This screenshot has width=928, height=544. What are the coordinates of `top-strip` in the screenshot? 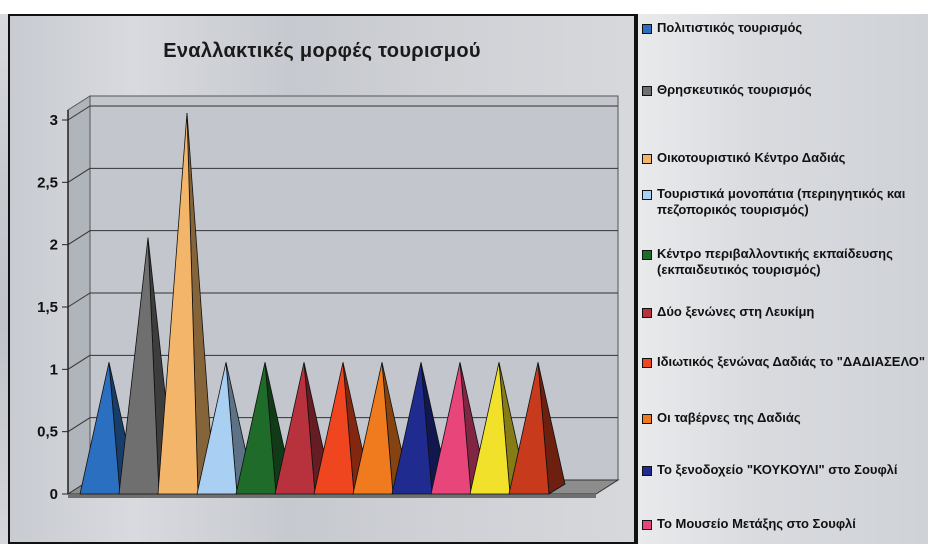 It's located at (464, 7).